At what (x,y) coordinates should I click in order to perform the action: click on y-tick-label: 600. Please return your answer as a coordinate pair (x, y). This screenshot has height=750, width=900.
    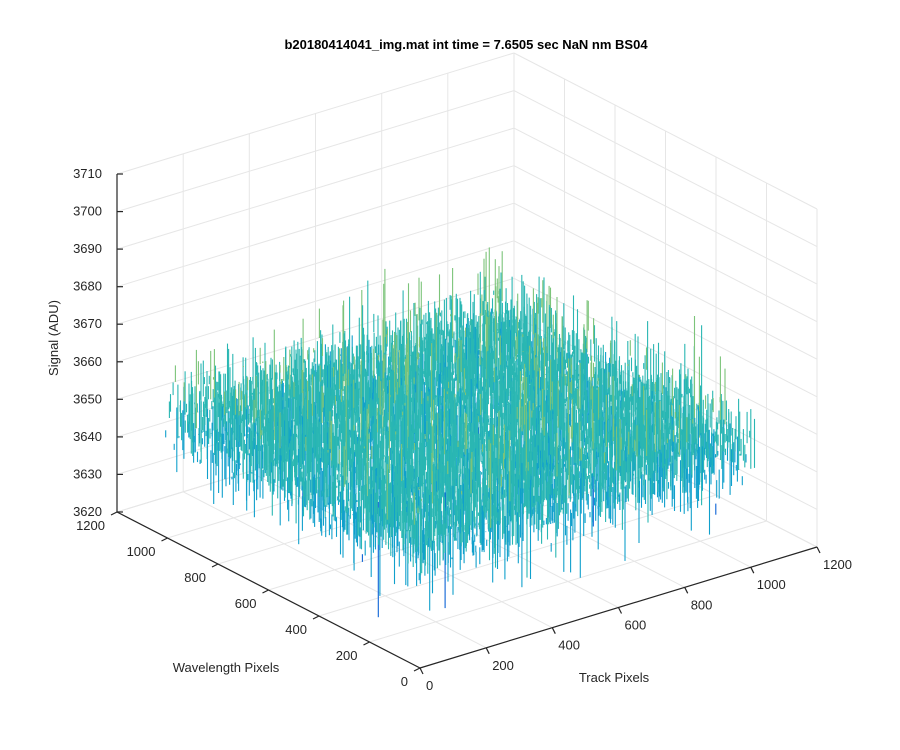
    Looking at the image, I should click on (246, 603).